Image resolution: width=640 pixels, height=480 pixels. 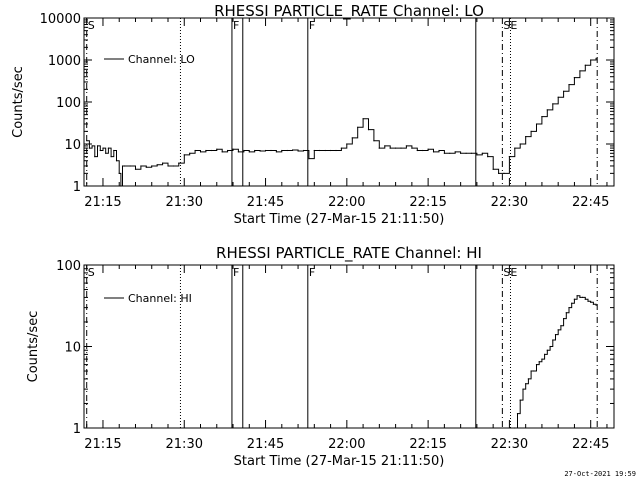 I want to click on panel-2-y-axis-label: Counts/sec, so click(x=33, y=347).